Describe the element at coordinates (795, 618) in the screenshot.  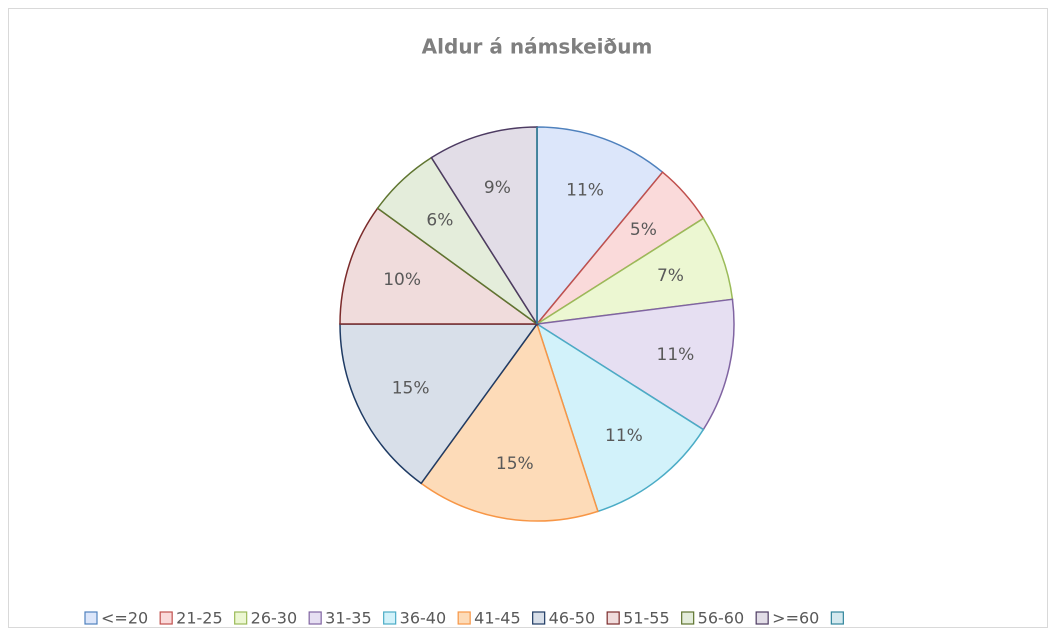
I see `legend-label: >=60` at that location.